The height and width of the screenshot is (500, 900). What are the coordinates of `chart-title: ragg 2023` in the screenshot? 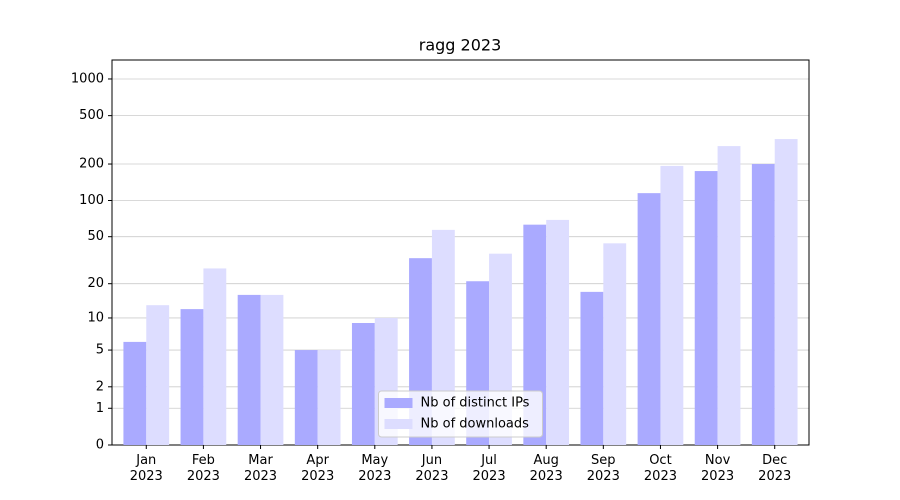 It's located at (460, 45).